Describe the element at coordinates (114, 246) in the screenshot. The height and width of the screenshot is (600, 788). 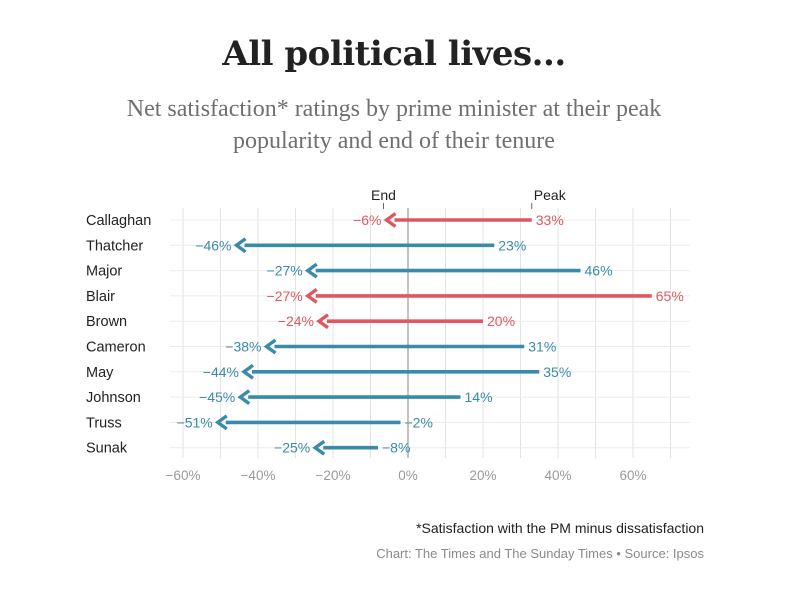
I see `row-label-thatcher: Thatcher` at that location.